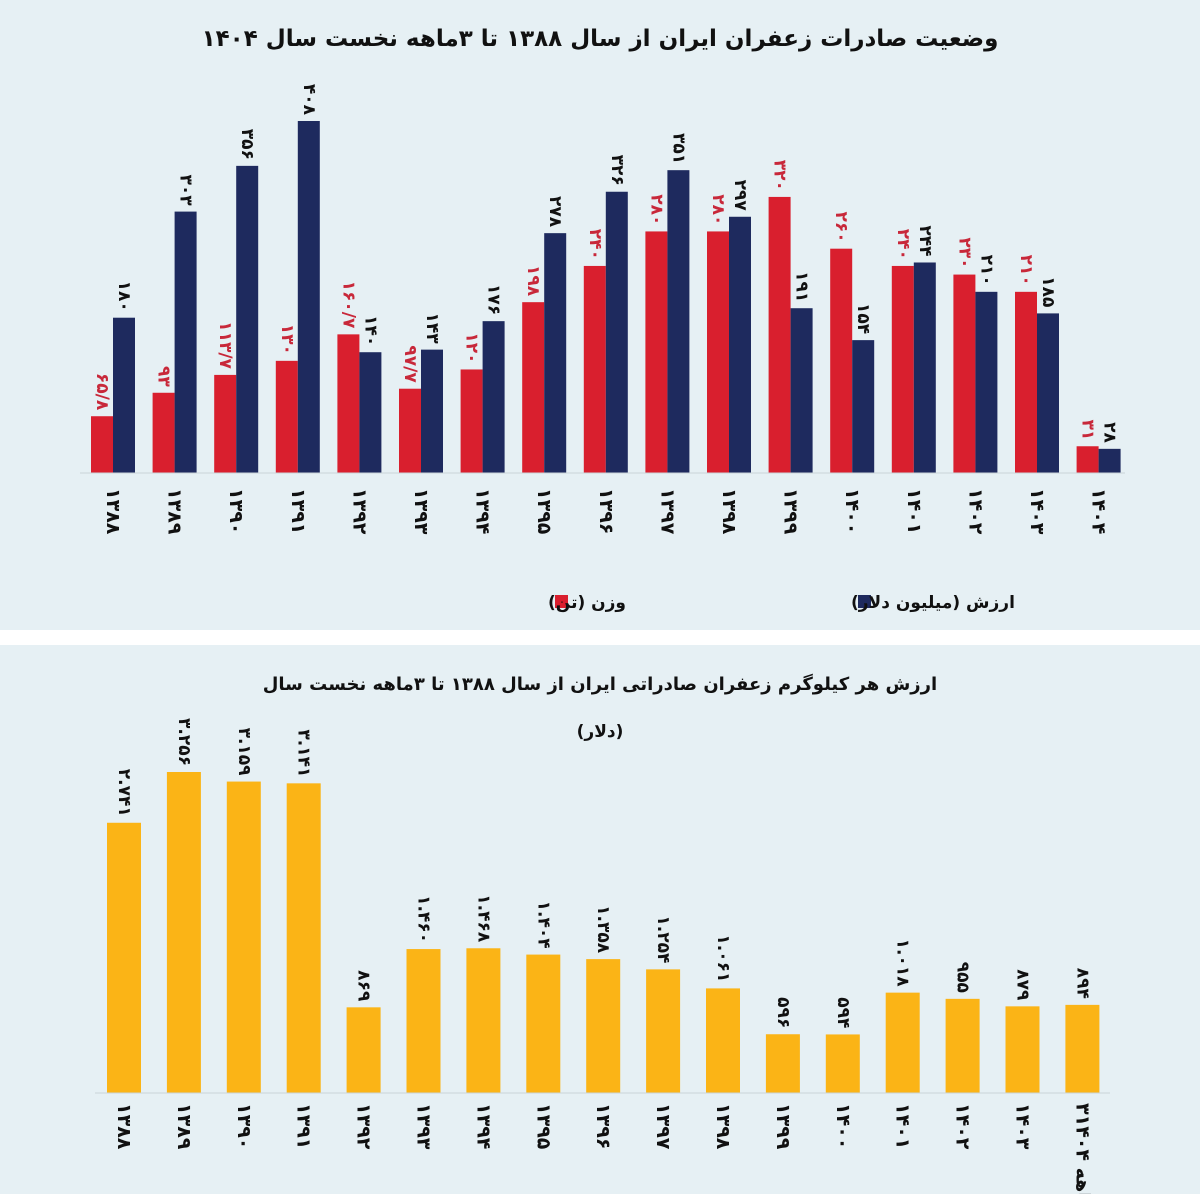  I want to click on x-tick-label: ۱۳۹۶, so click(606, 511).